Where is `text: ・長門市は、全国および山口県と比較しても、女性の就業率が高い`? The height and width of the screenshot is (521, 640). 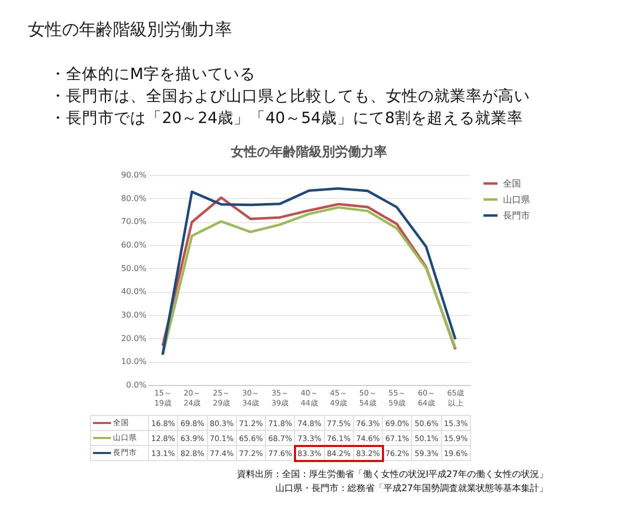
text: ・長門市は、全国および山口県と比較しても、女性の就業率が高い is located at coordinates (290, 96).